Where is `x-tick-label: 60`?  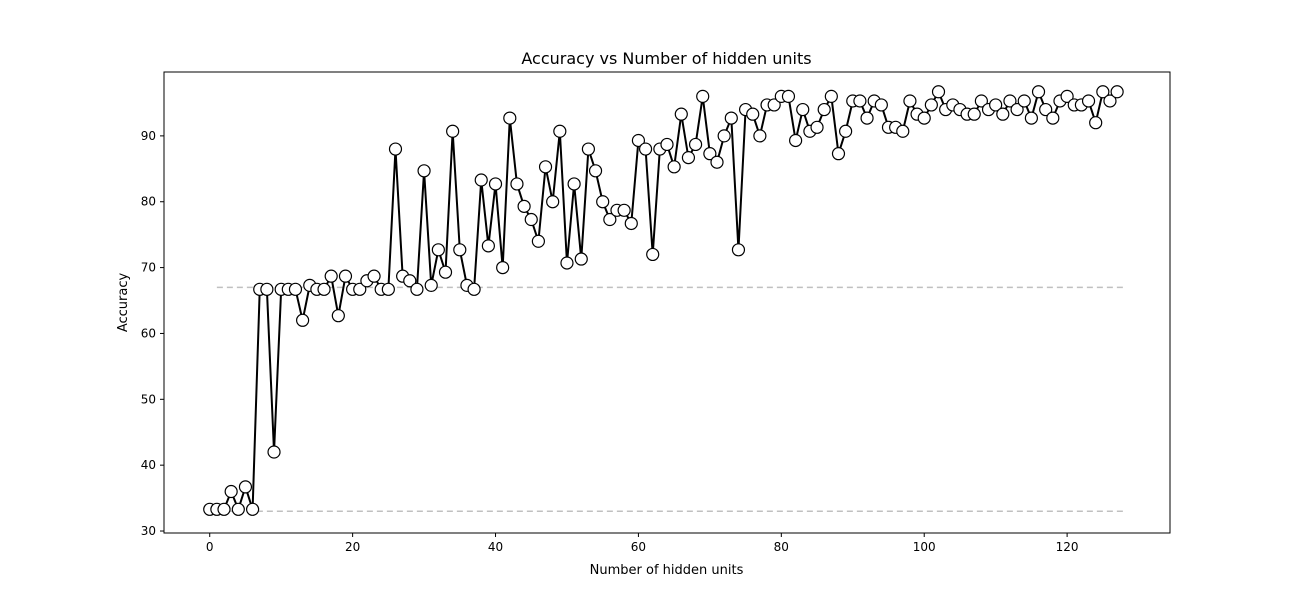
x-tick-label: 60 is located at coordinates (638, 547).